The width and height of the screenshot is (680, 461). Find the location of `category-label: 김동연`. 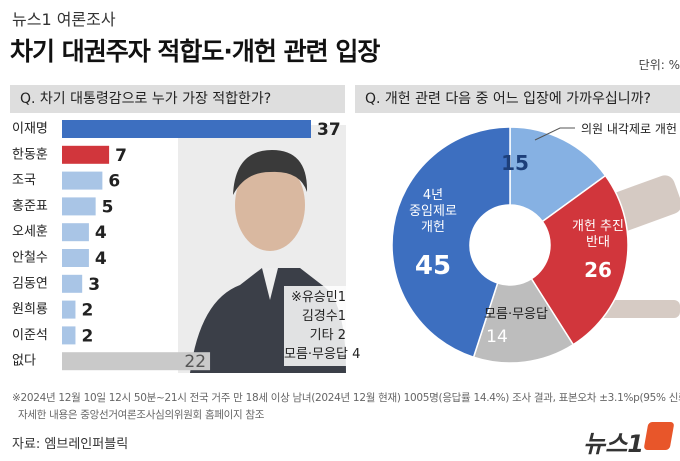

category-label: 김동연 is located at coordinates (30, 283).